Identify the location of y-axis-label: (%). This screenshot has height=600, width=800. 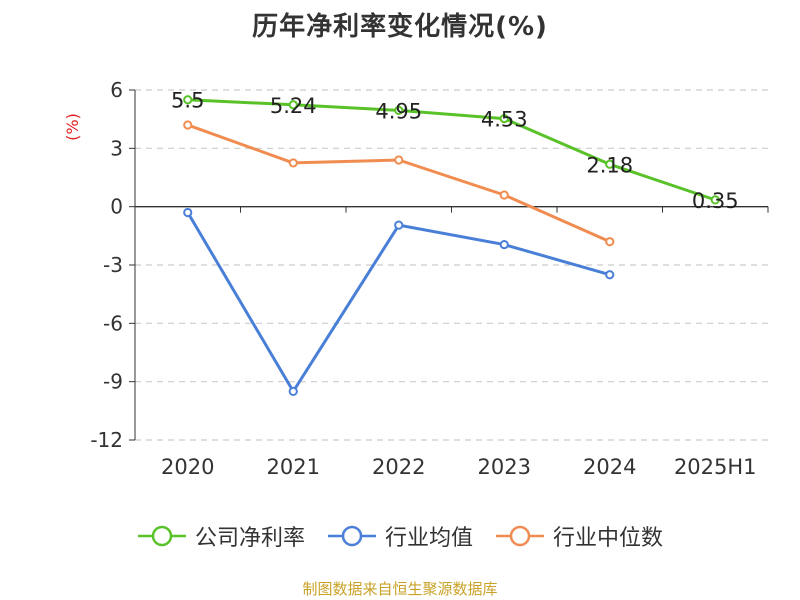
(72, 127).